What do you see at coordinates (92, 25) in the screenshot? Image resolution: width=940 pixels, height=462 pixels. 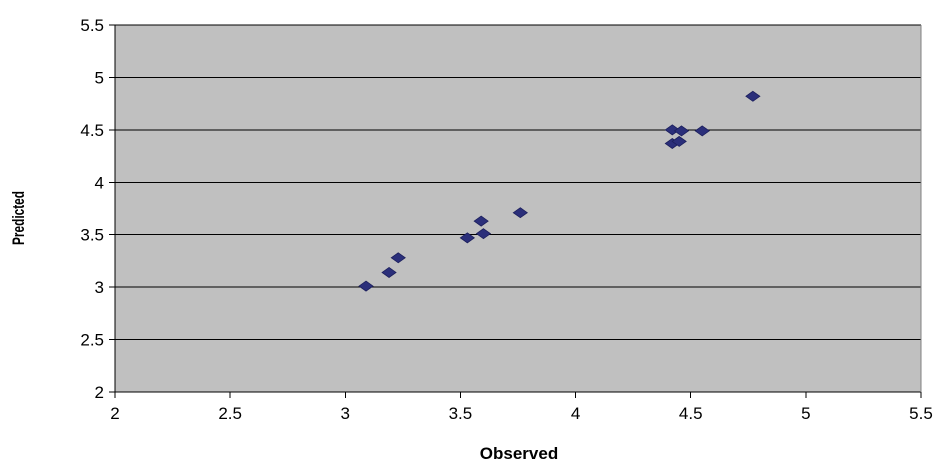 I see `y-tick-label-7: 5.5` at bounding box center [92, 25].